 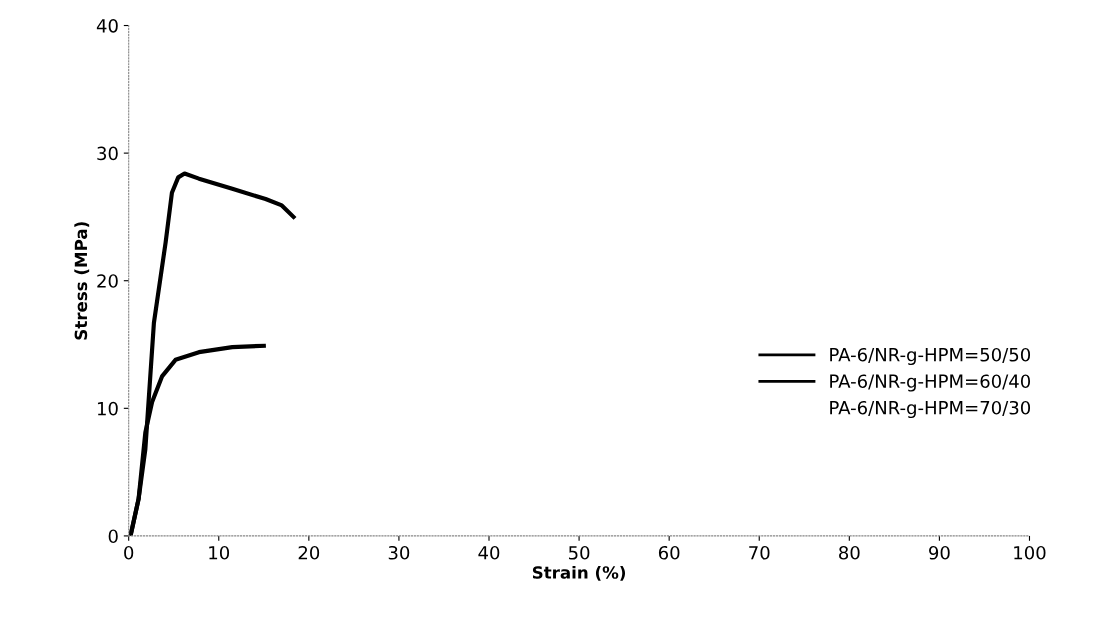 What do you see at coordinates (1030, 552) in the screenshot?
I see `x-tick-label: 100` at bounding box center [1030, 552].